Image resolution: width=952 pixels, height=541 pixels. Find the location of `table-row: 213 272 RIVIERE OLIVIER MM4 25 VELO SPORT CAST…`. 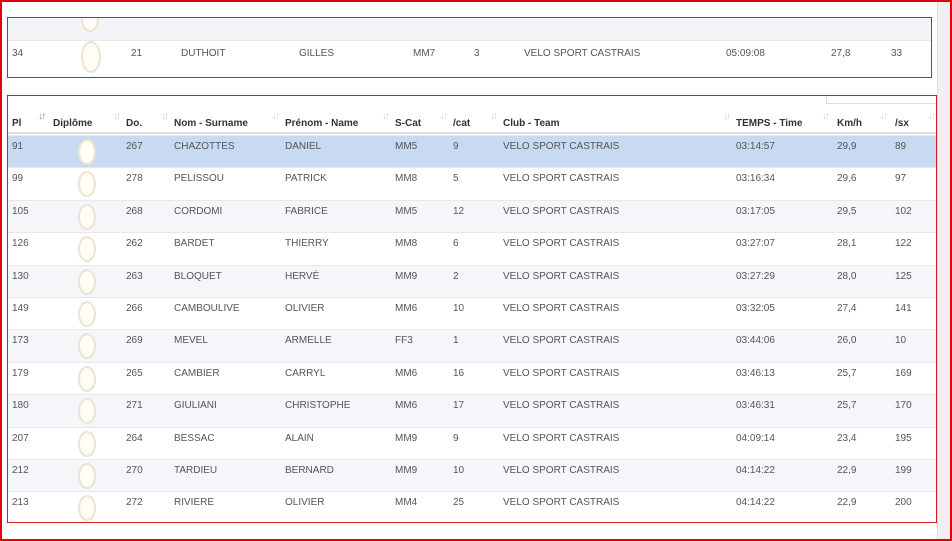

table-row: 213 272 RIVIERE OLIVIER MM4 25 VELO SPORT CAST… is located at coordinates (472, 506).